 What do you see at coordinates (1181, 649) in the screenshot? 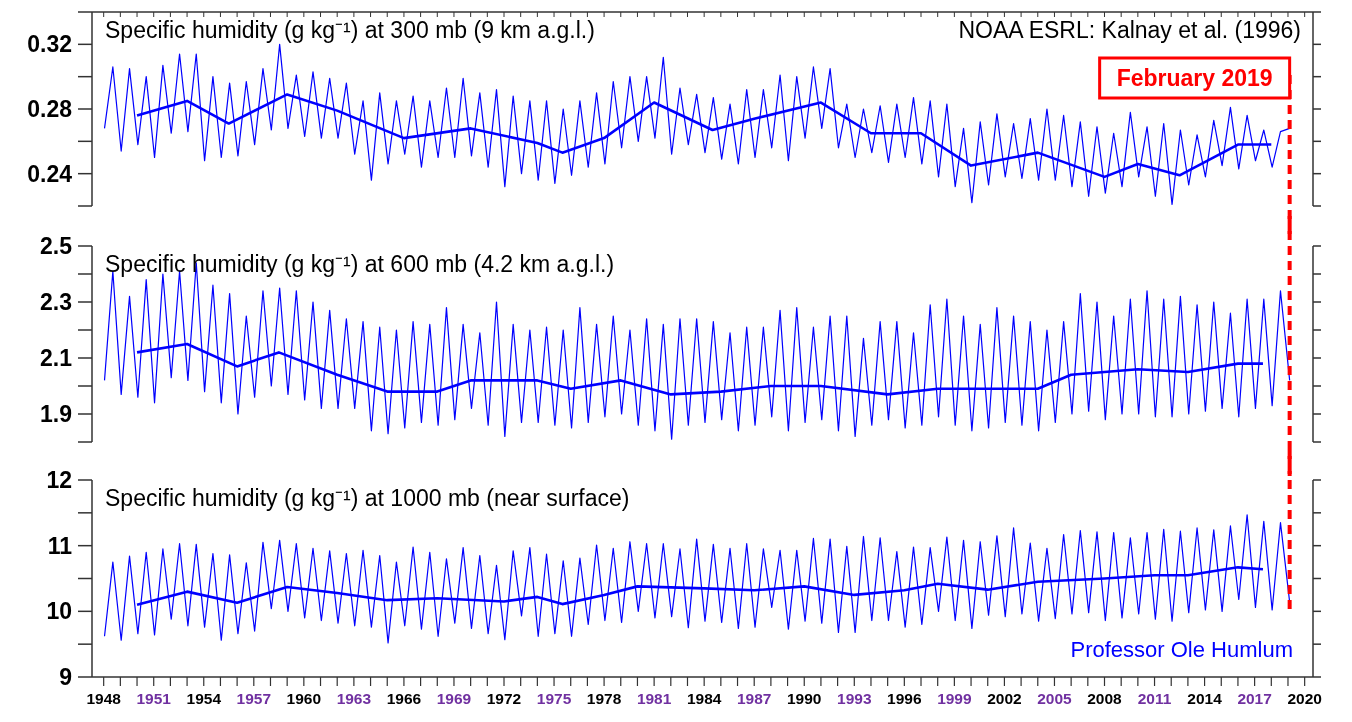
I see `annotation: Professor Ole Humlum` at bounding box center [1181, 649].